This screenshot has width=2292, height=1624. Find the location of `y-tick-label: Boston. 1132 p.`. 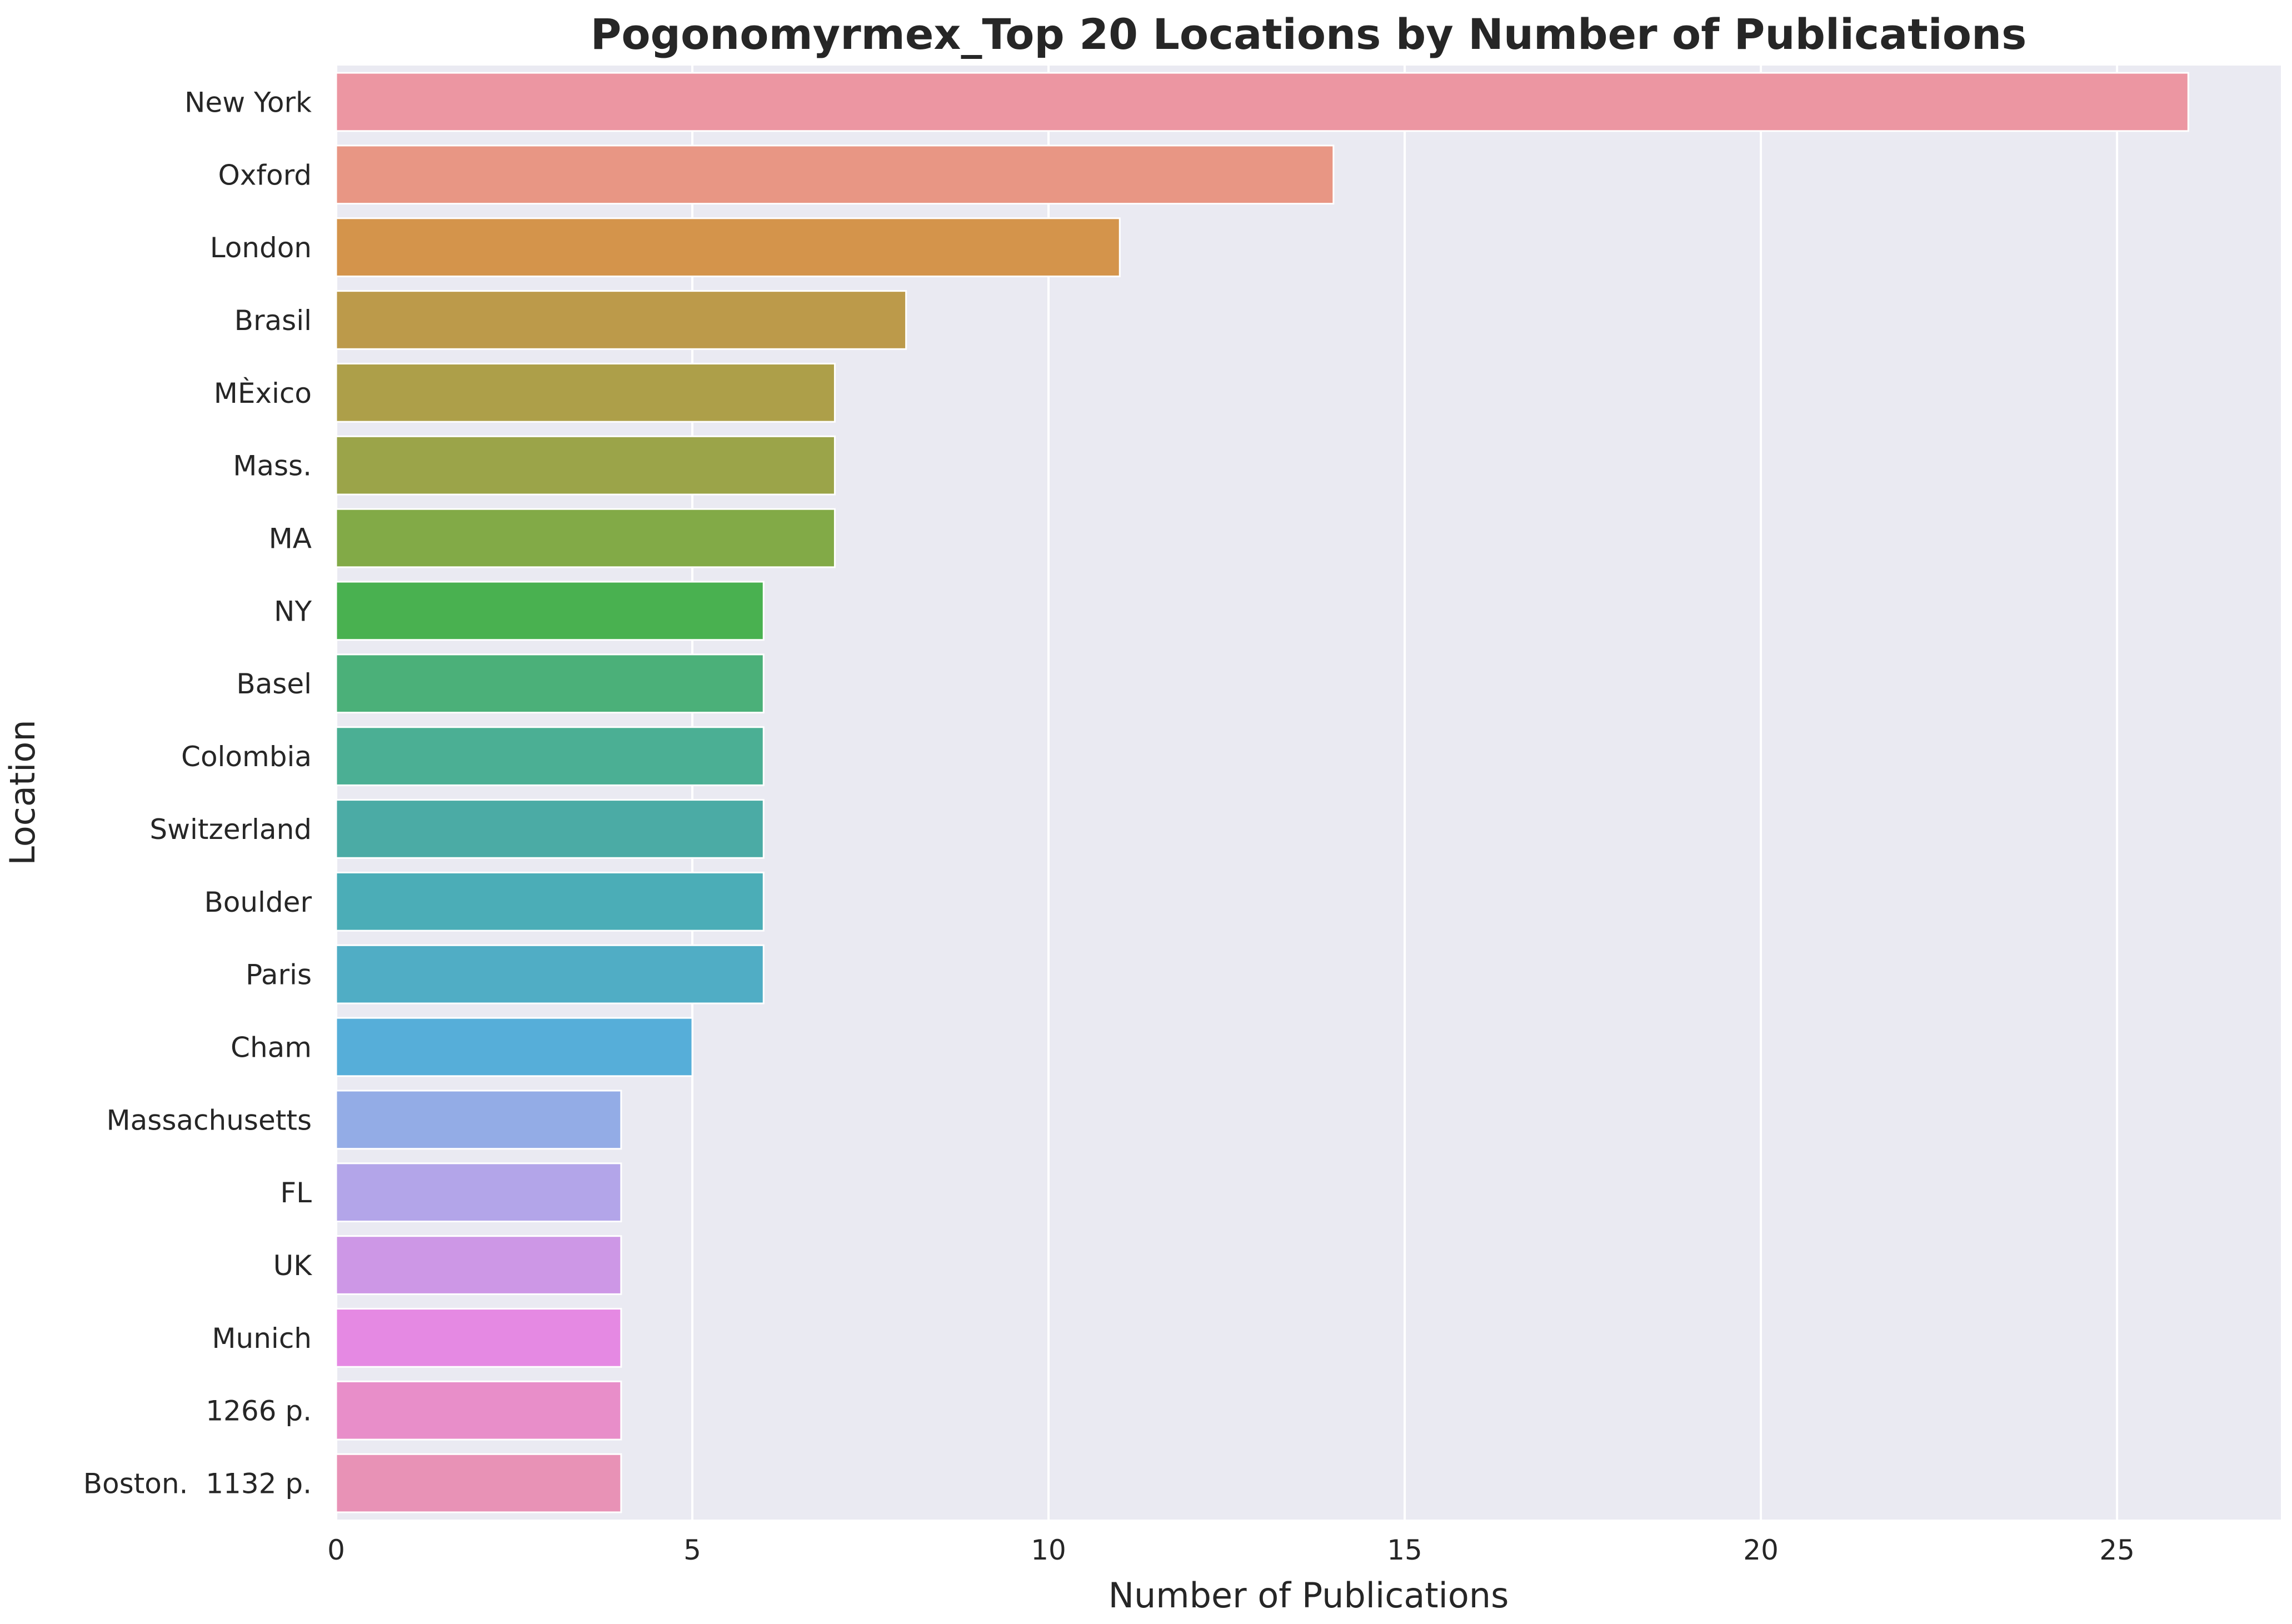

y-tick-label: Boston. 1132 p. is located at coordinates (197, 1484).